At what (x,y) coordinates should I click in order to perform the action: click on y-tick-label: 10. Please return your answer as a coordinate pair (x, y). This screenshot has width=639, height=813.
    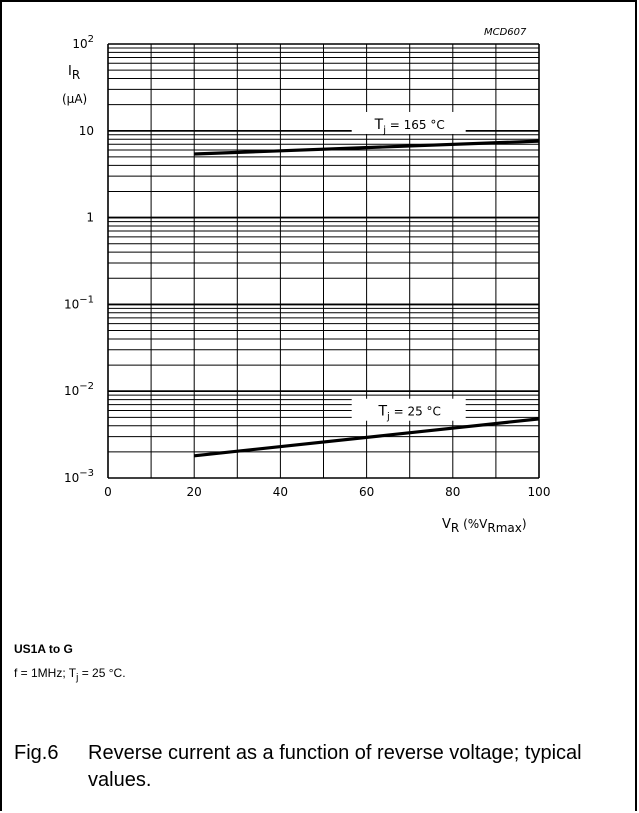
    Looking at the image, I should click on (86, 131).